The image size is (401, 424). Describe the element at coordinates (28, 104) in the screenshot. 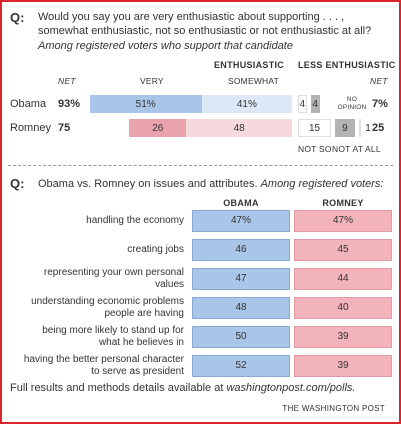

I see `category-label: Obama` at that location.